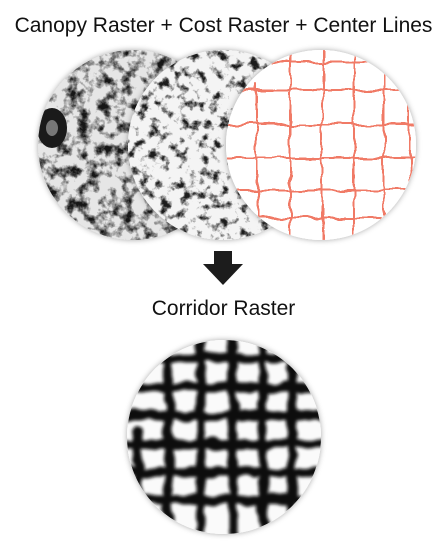 This screenshot has width=447, height=541. Describe the element at coordinates (223, 308) in the screenshot. I see `title-output: Corridor Raster` at that location.